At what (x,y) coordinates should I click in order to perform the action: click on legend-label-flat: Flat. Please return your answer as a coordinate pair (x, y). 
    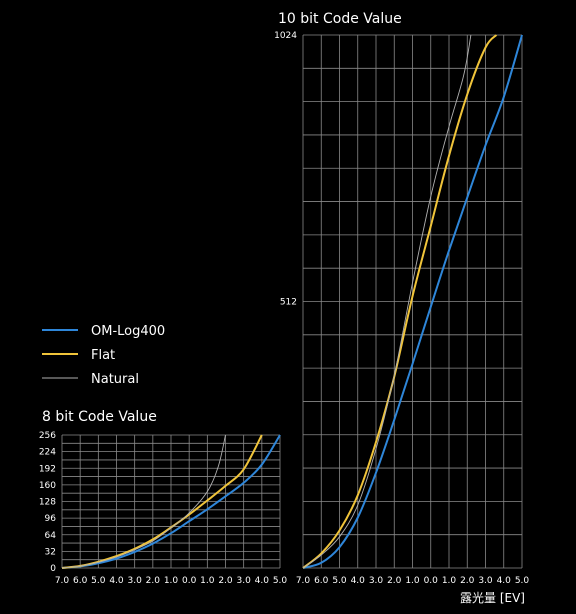
    Looking at the image, I should click on (103, 355).